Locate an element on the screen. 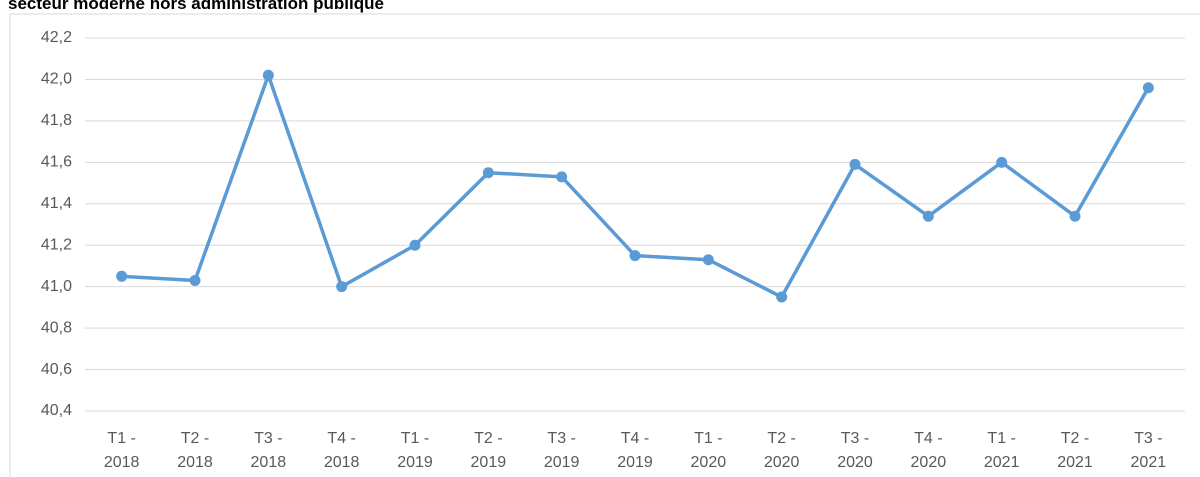  x-tick-label: T1 - 2018 is located at coordinates (121, 450).